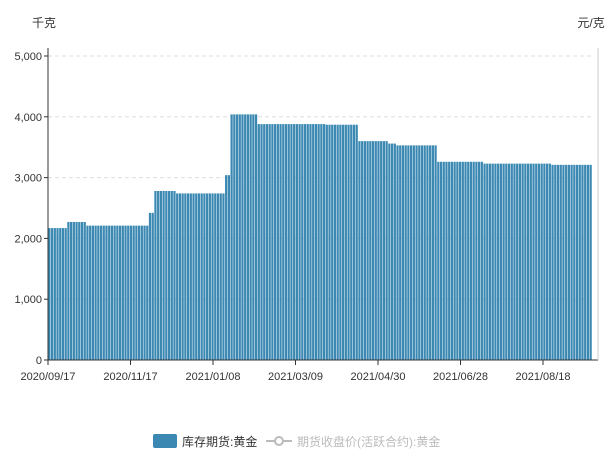 The width and height of the screenshot is (609, 454). What do you see at coordinates (296, 441) in the screenshot?
I see `legend: 库存期货:黄金 期货收盘价(活跃合约):黄金` at bounding box center [296, 441].